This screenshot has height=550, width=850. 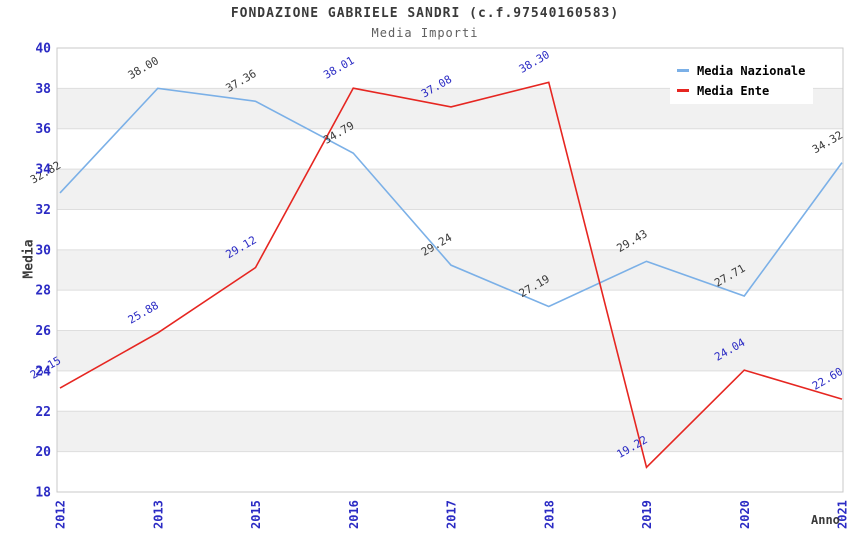 What do you see at coordinates (43, 271) in the screenshot?
I see `y-tick-labels: 18 20 22 24 26 28 30 32 34 36 38 40` at bounding box center [43, 271].